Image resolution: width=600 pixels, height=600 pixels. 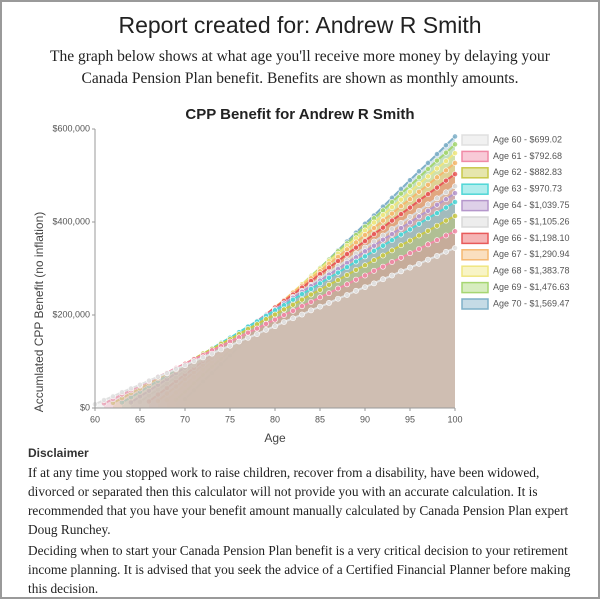 I want to click on x-tick-label: 65, so click(x=140, y=419).